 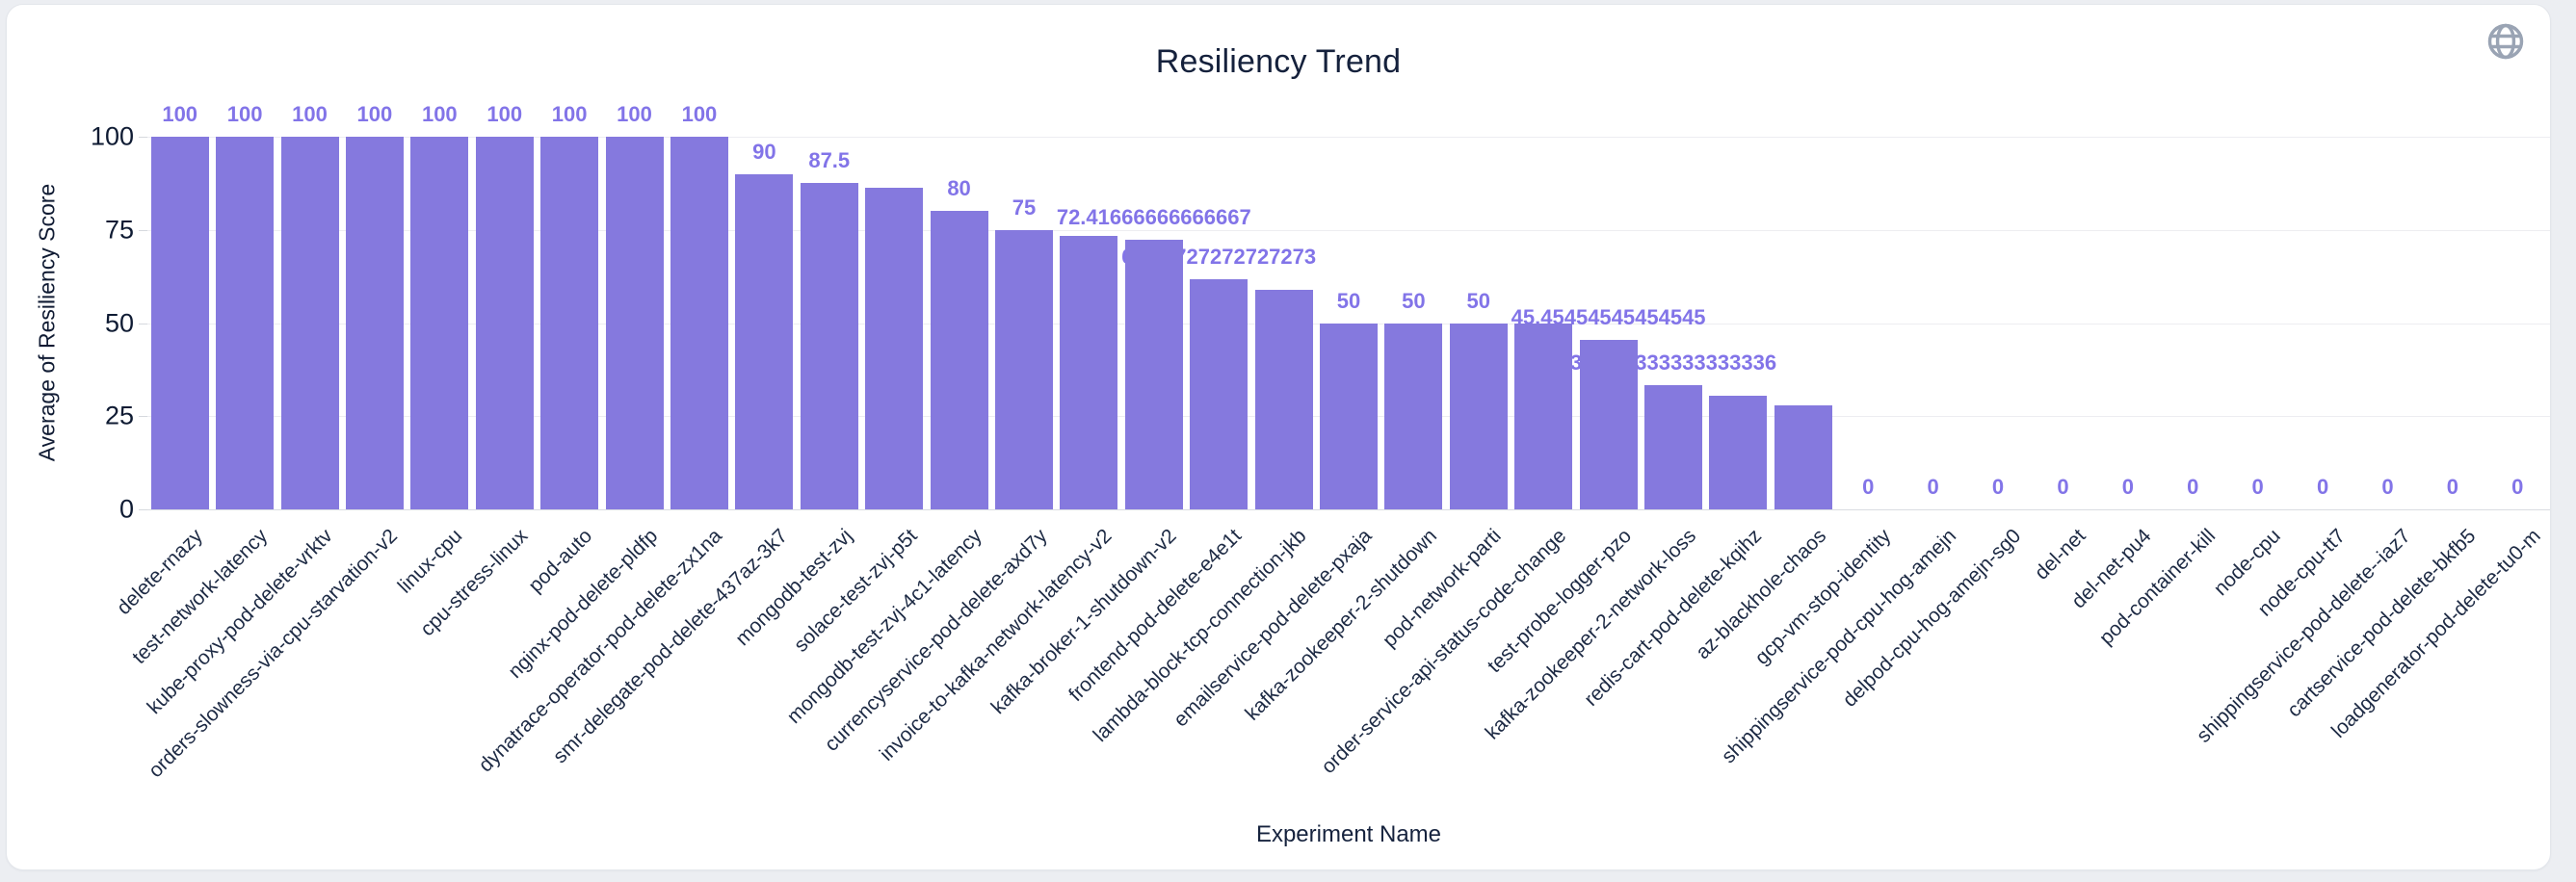 I want to click on x-axis-title: Experiment Name, so click(x=1349, y=834).